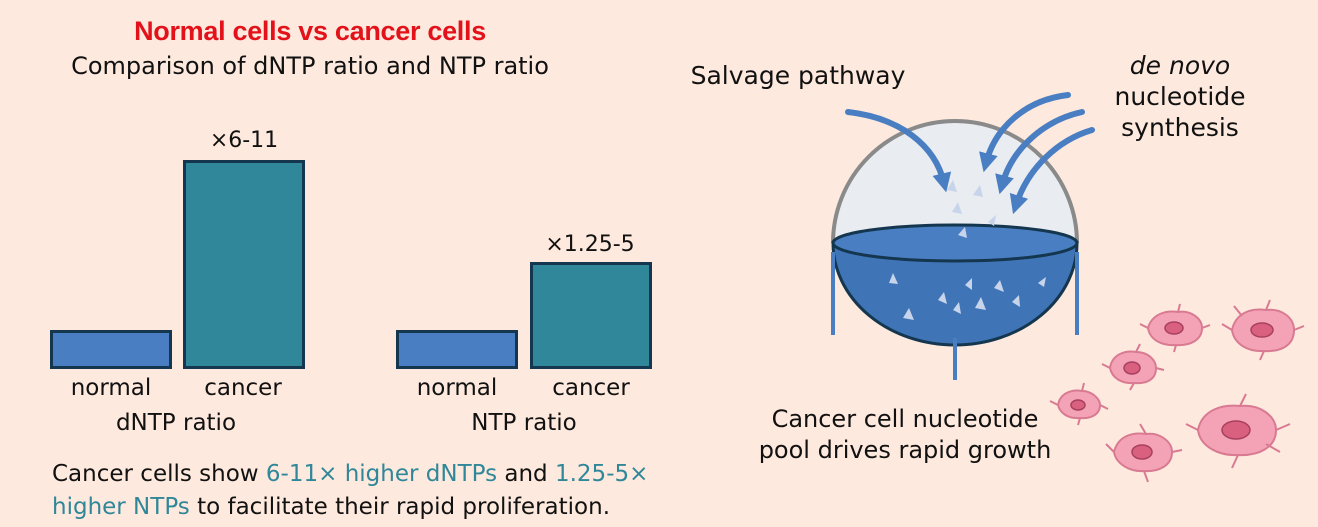 The width and height of the screenshot is (1318, 527). What do you see at coordinates (111, 349) in the screenshot?
I see `dntp-normal-bar` at bounding box center [111, 349].